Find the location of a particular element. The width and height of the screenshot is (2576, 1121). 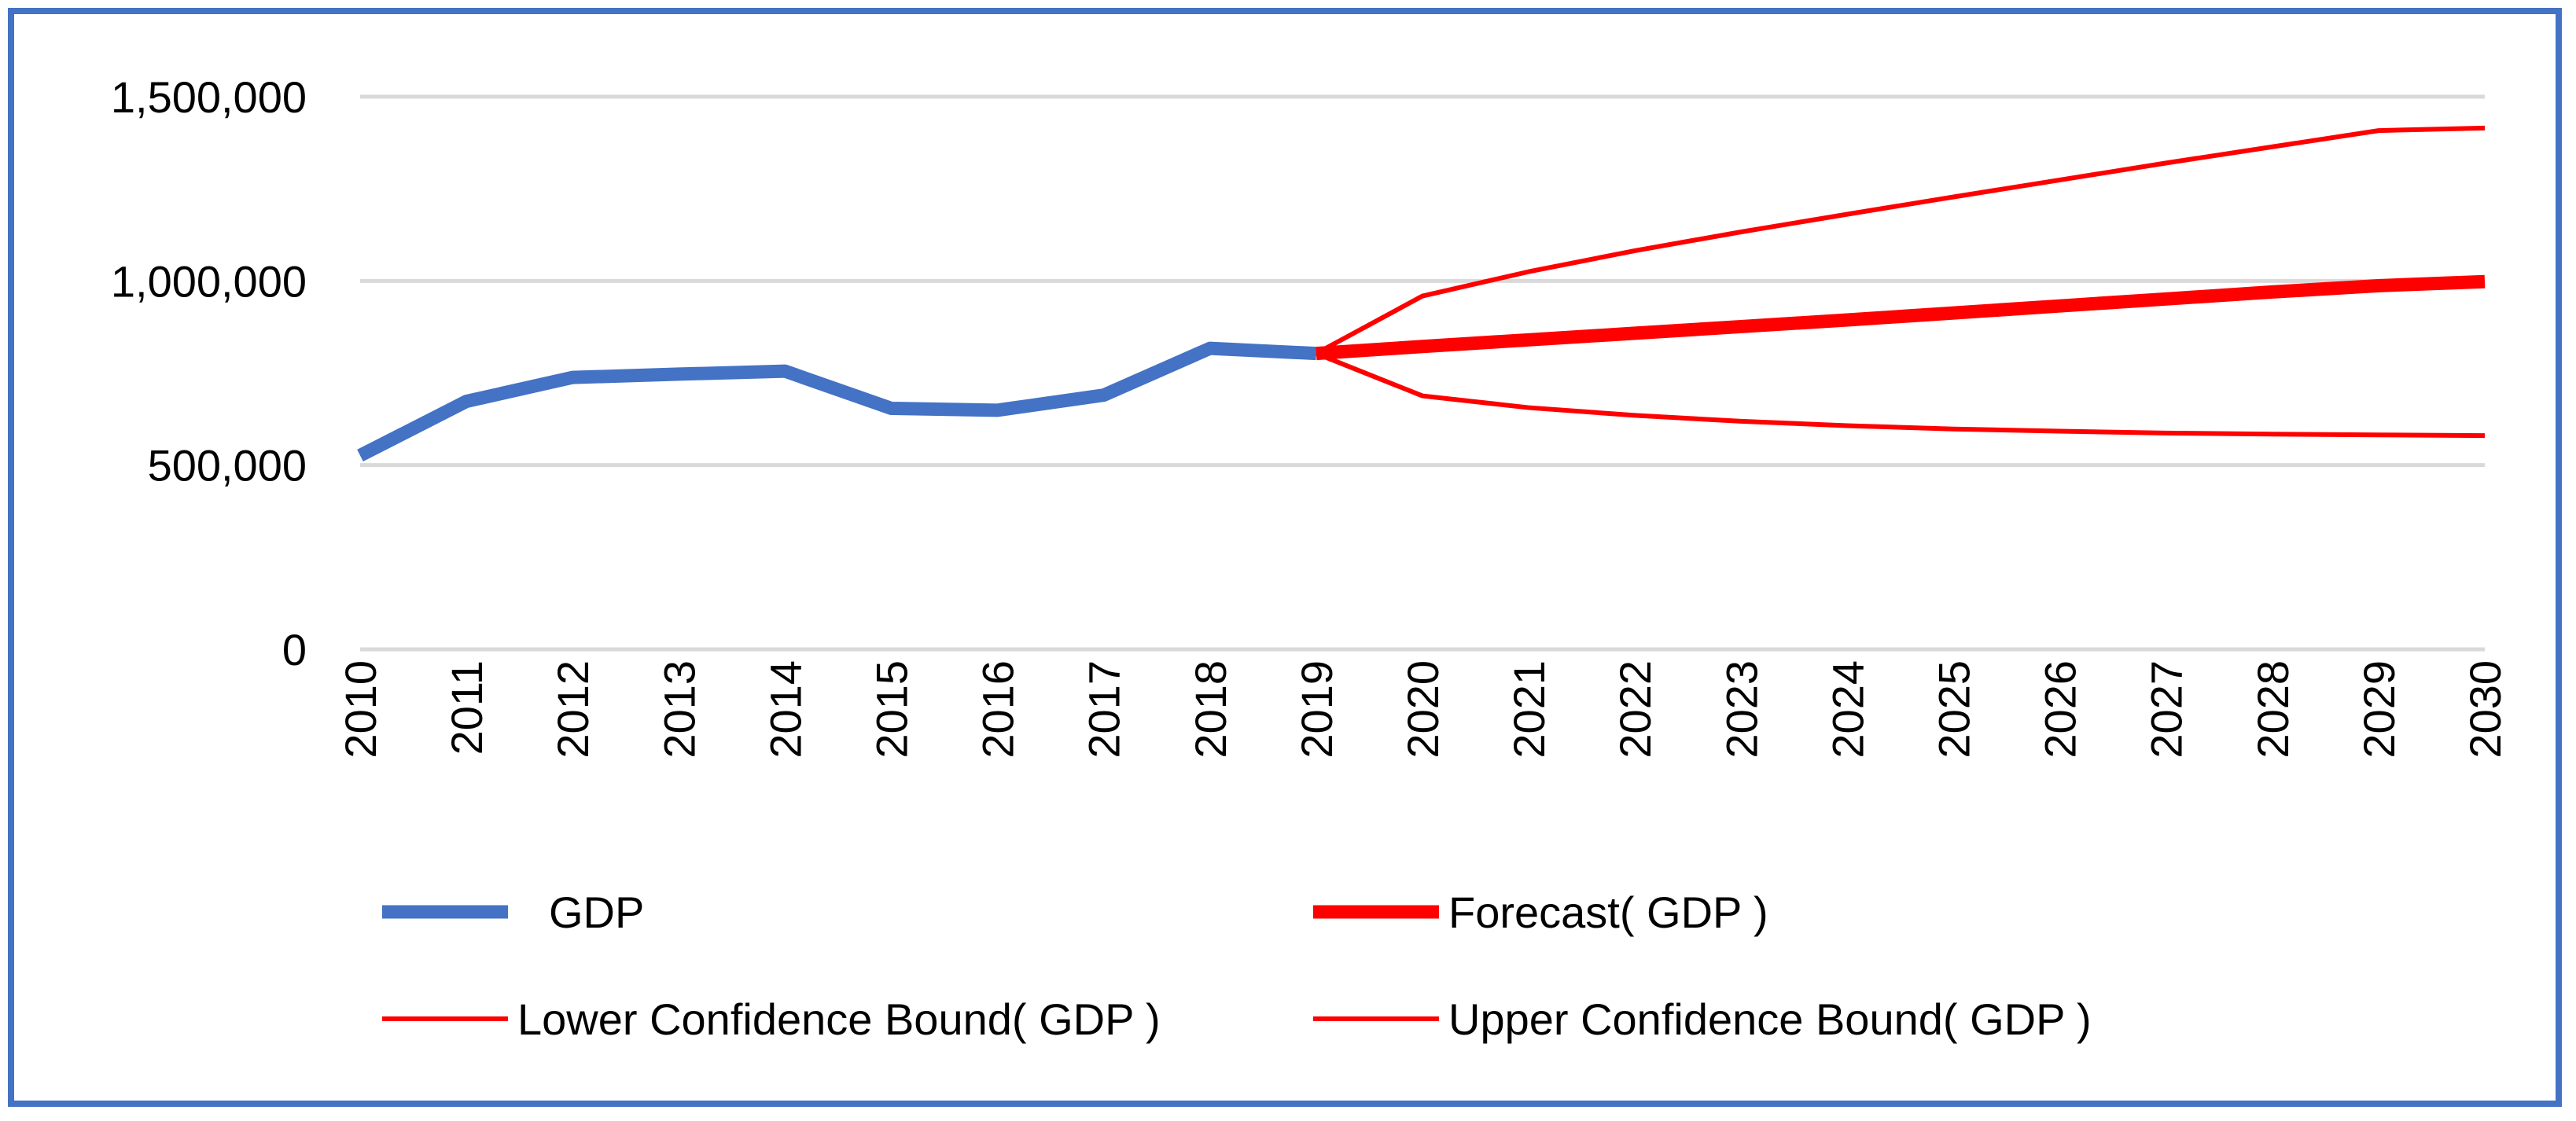

x-tick-label: 2020 is located at coordinates (1423, 710).